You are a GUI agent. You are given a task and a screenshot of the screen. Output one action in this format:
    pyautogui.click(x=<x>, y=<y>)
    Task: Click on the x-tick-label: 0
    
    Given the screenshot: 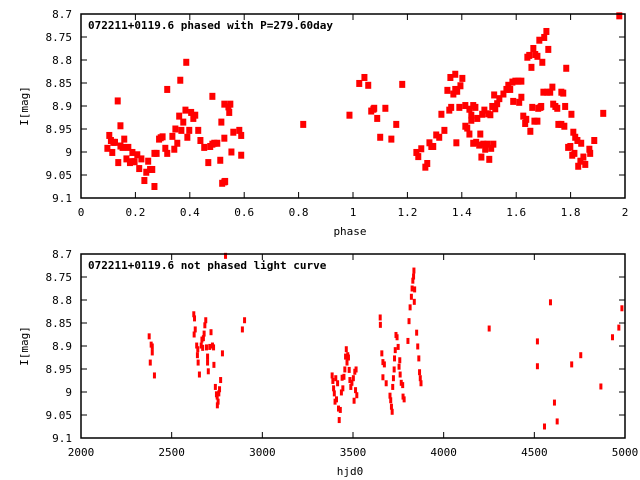 What is the action you would take?
    pyautogui.click(x=81, y=212)
    